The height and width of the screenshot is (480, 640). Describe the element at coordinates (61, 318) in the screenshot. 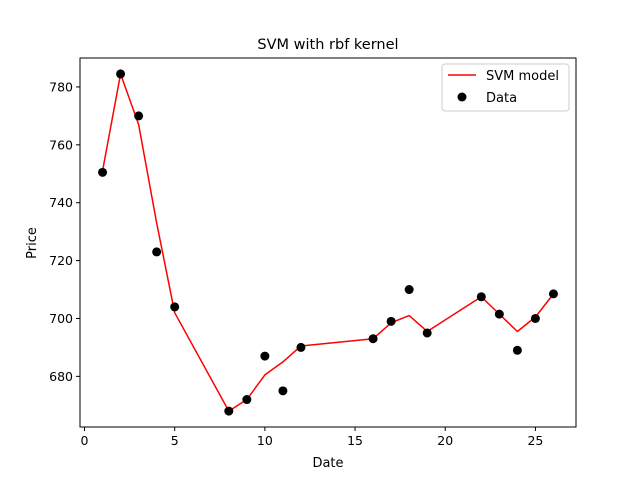

I see `y-tick-label: 700` at that location.